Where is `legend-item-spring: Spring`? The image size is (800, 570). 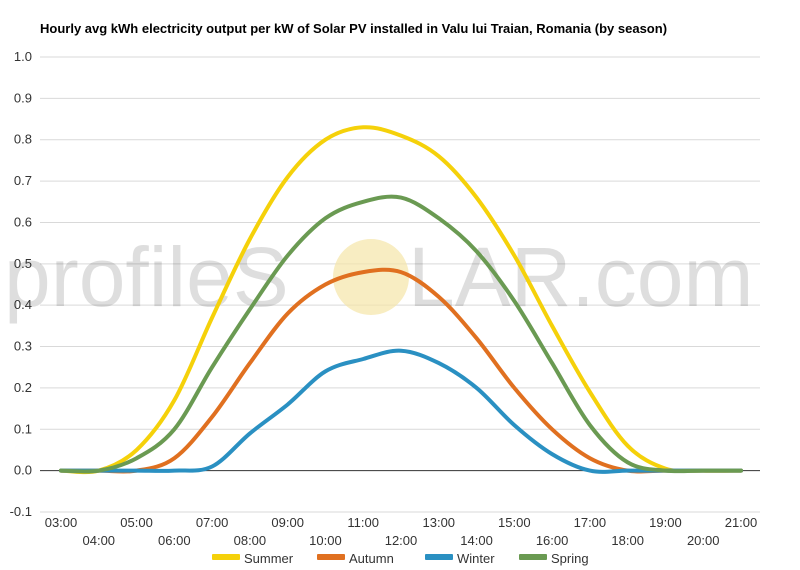 legend-item-spring: Spring is located at coordinates (554, 558).